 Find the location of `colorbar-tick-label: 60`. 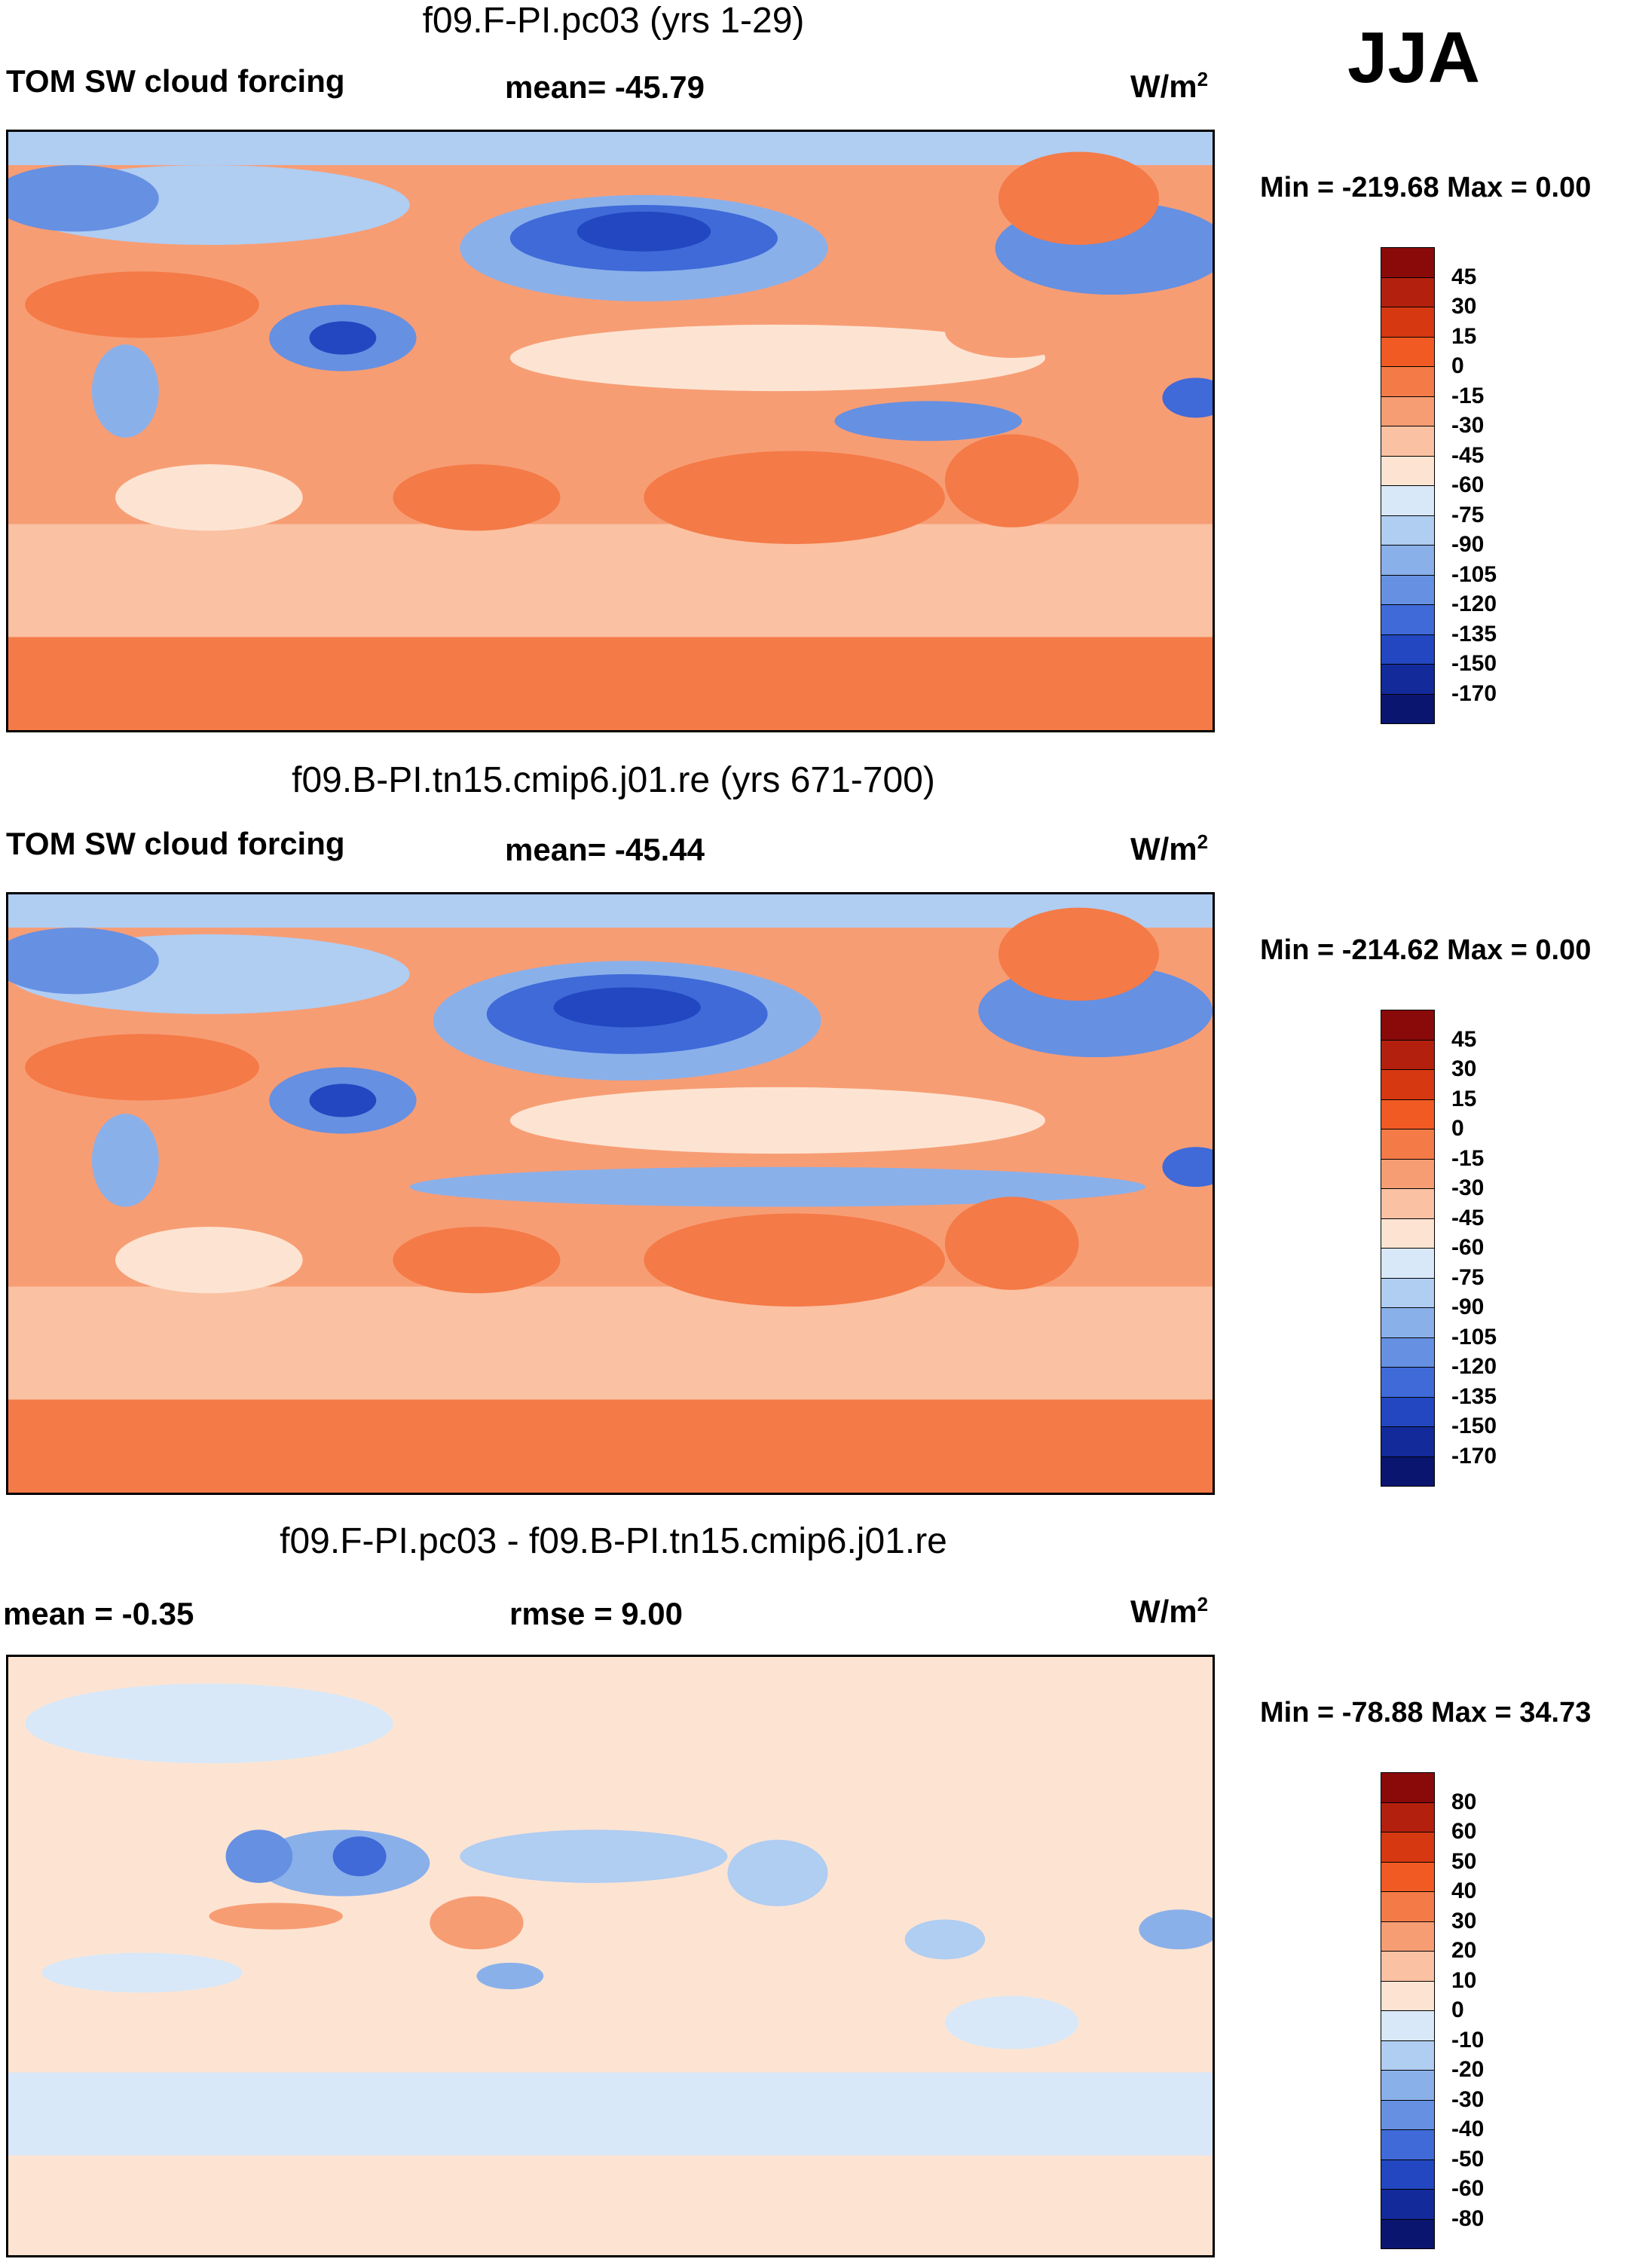

colorbar-tick-label: 60 is located at coordinates (1464, 1831).